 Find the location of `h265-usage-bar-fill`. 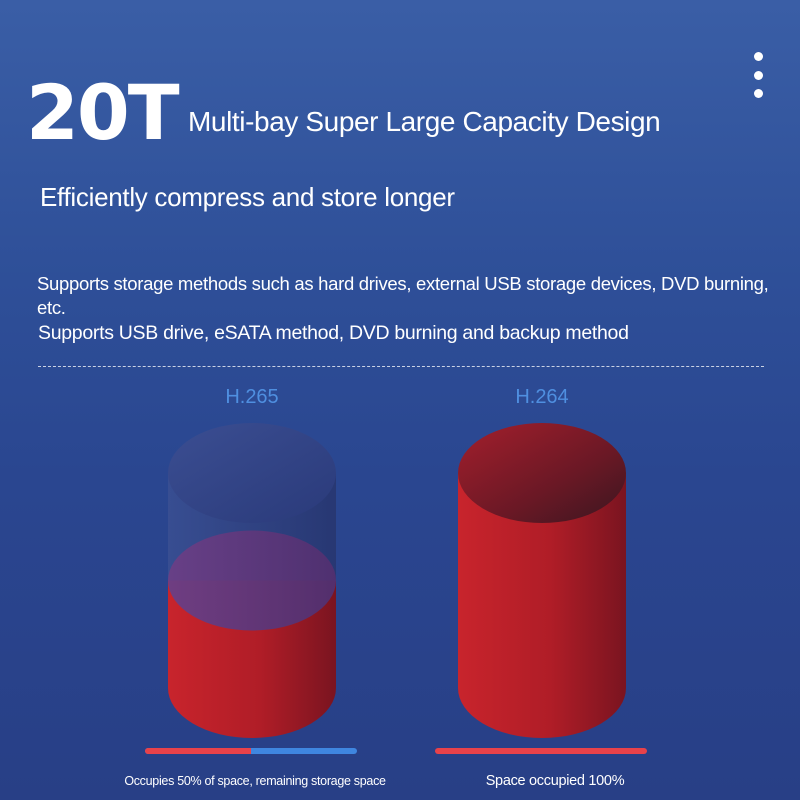

h265-usage-bar-fill is located at coordinates (198, 751).